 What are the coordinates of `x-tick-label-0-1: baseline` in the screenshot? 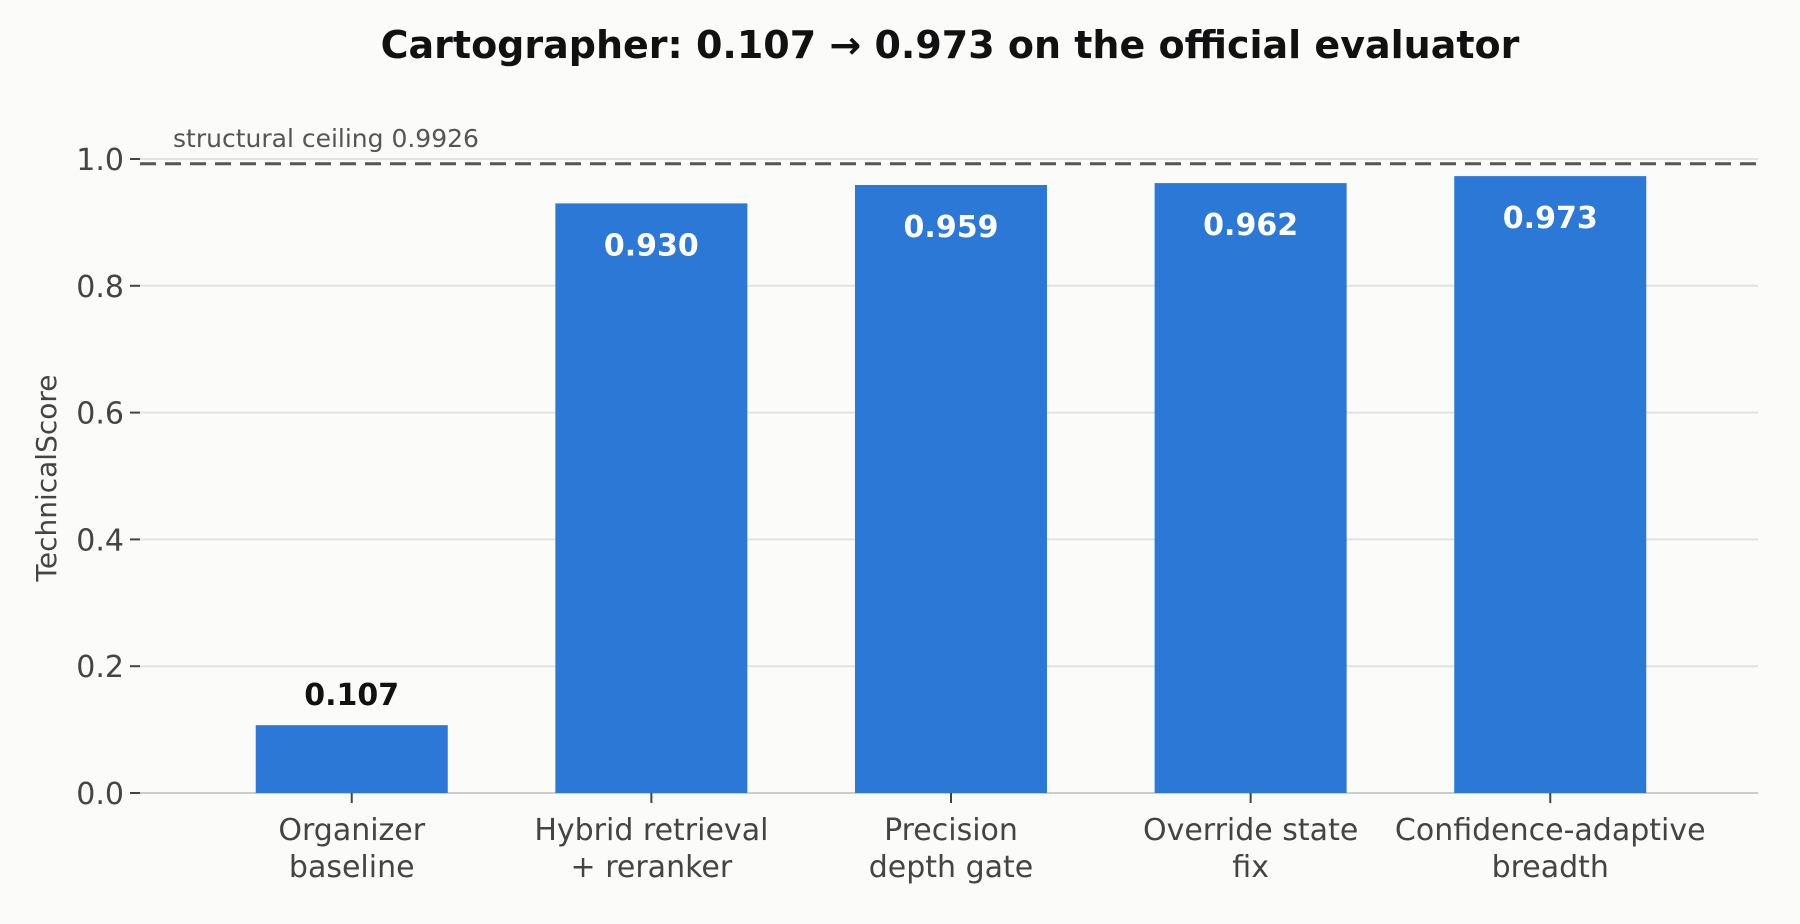 It's located at (352, 867).